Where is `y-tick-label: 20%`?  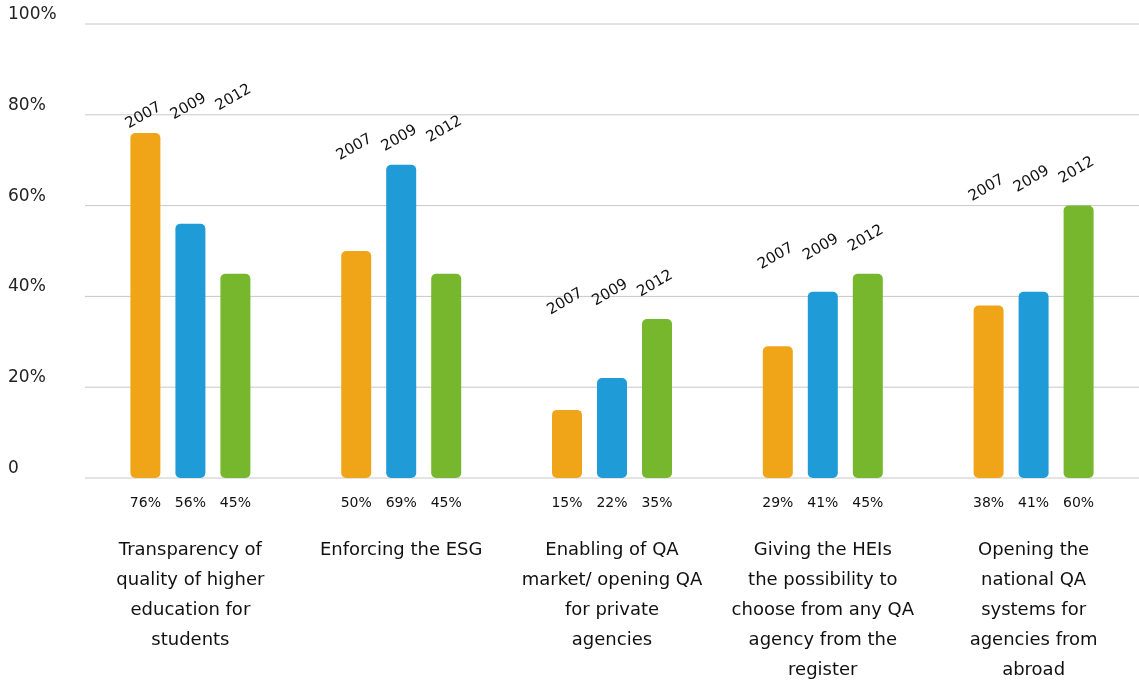 y-tick-label: 20% is located at coordinates (27, 376).